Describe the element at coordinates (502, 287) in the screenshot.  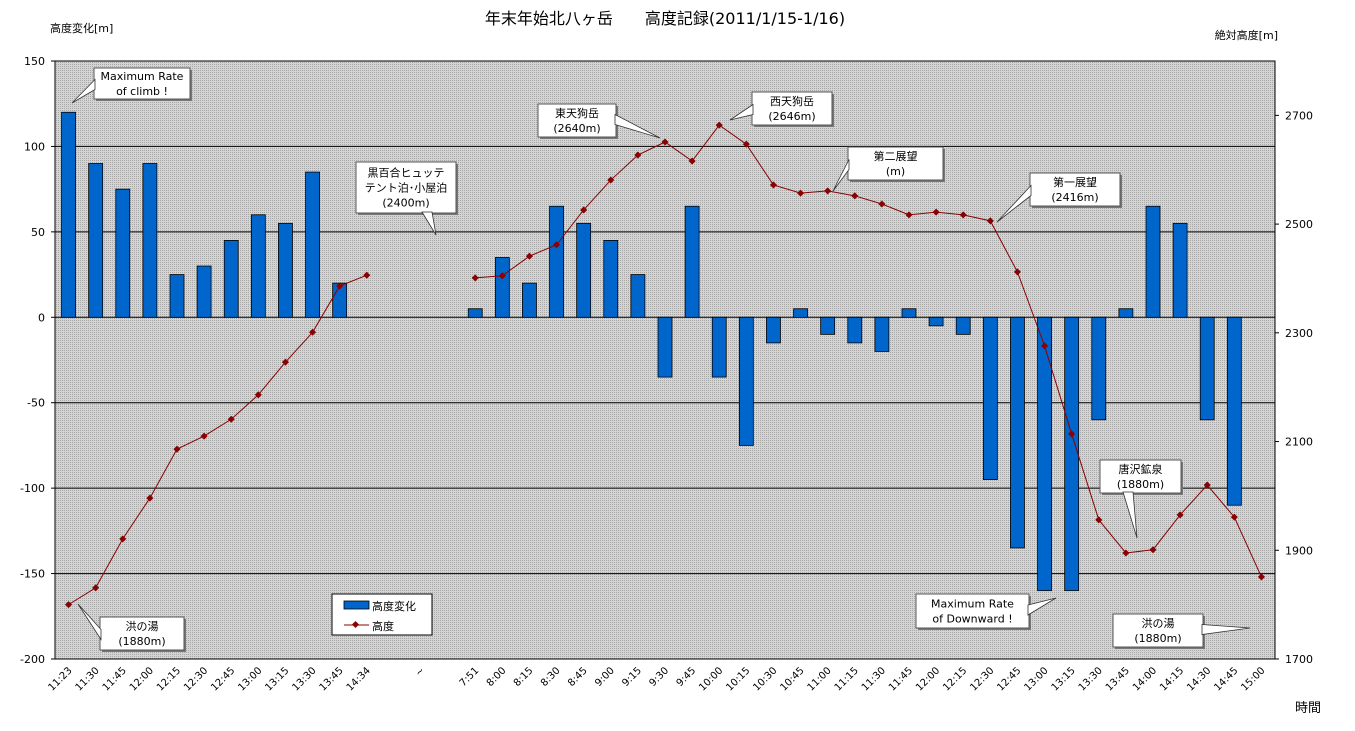
I see `bar-8:00` at that location.